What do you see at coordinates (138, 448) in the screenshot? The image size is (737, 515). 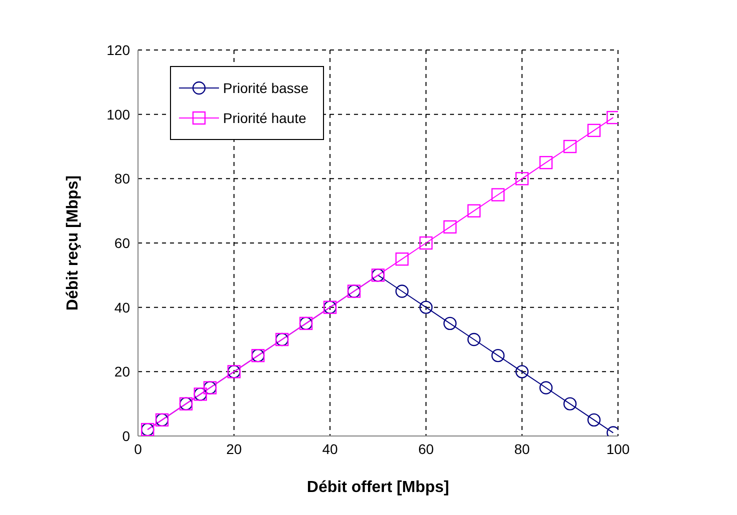 I see `x-tick-label: 0` at bounding box center [138, 448].